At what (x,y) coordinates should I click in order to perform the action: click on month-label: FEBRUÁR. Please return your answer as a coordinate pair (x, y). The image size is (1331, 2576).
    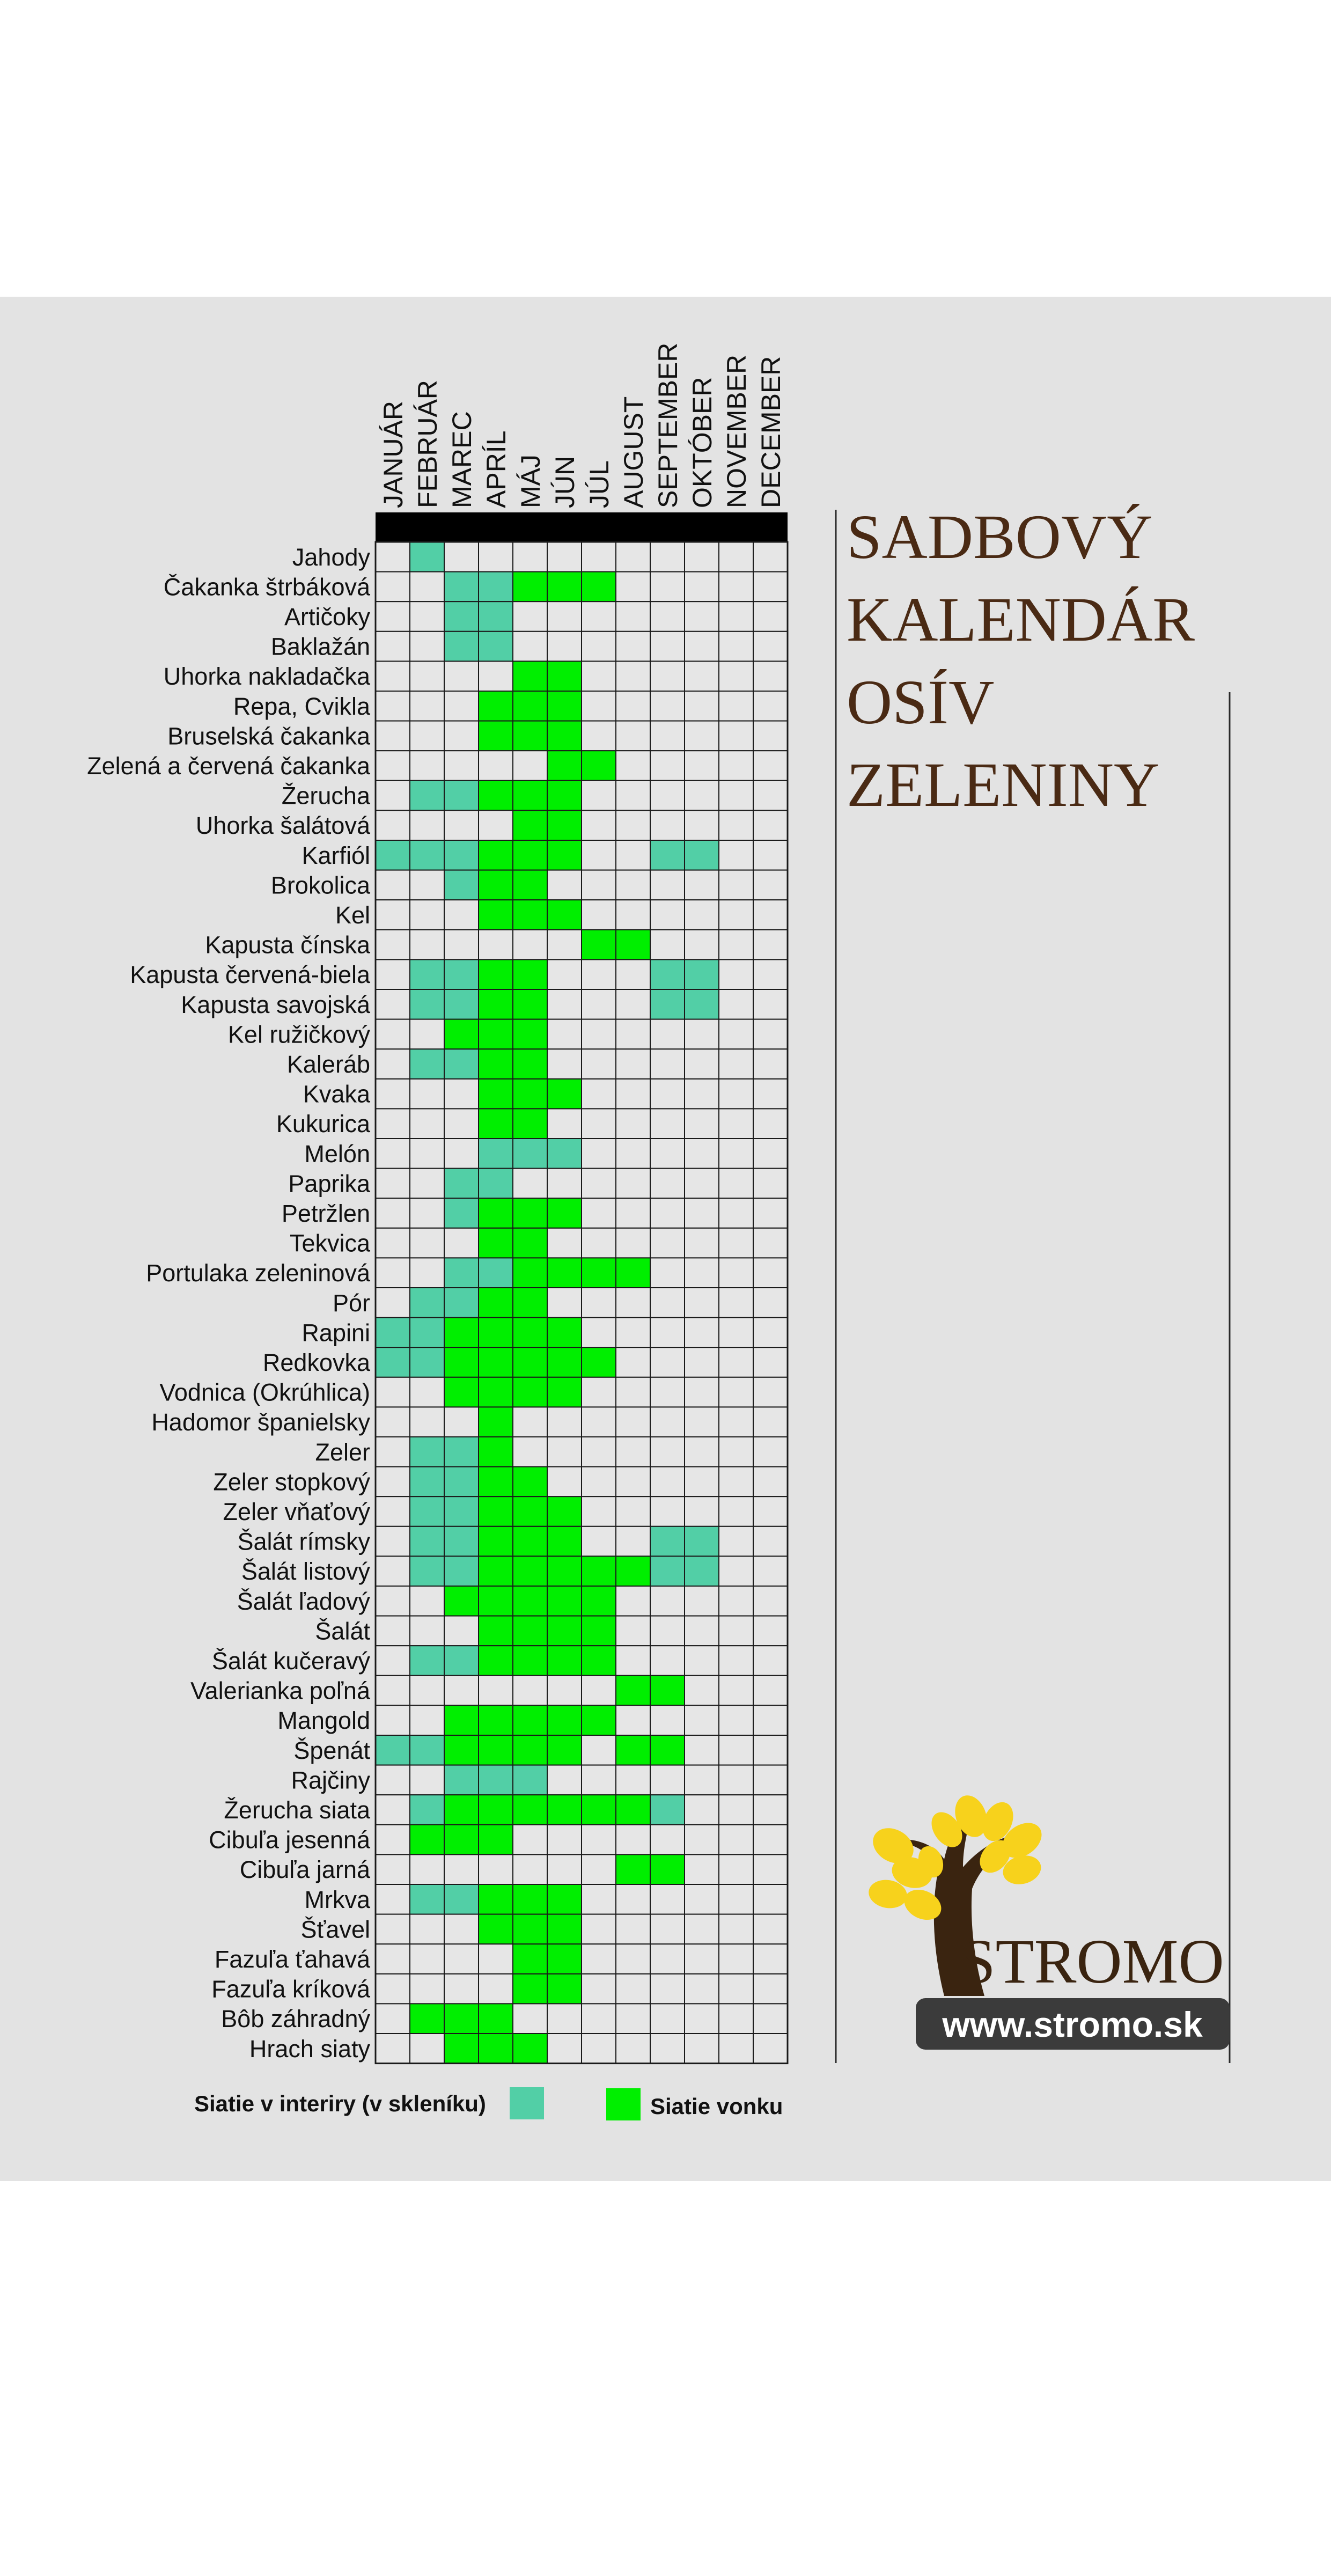
    Looking at the image, I should click on (428, 444).